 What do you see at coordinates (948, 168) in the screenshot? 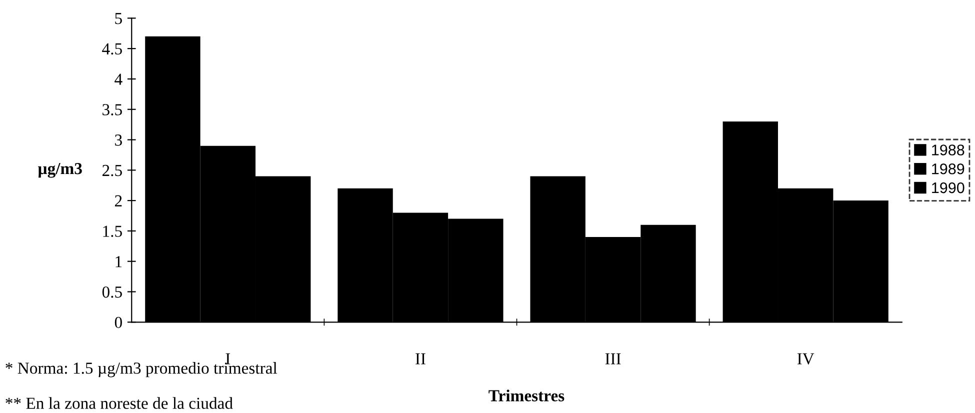
I see `legend-label: 1989` at bounding box center [948, 168].